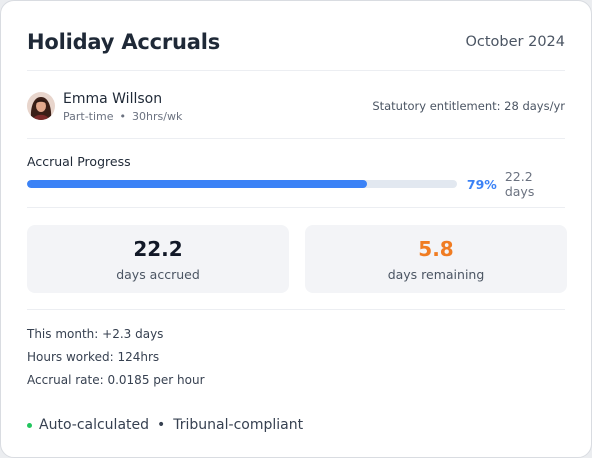 The width and height of the screenshot is (592, 458). Describe the element at coordinates (29, 425) in the screenshot. I see `status-dot-icon` at that location.